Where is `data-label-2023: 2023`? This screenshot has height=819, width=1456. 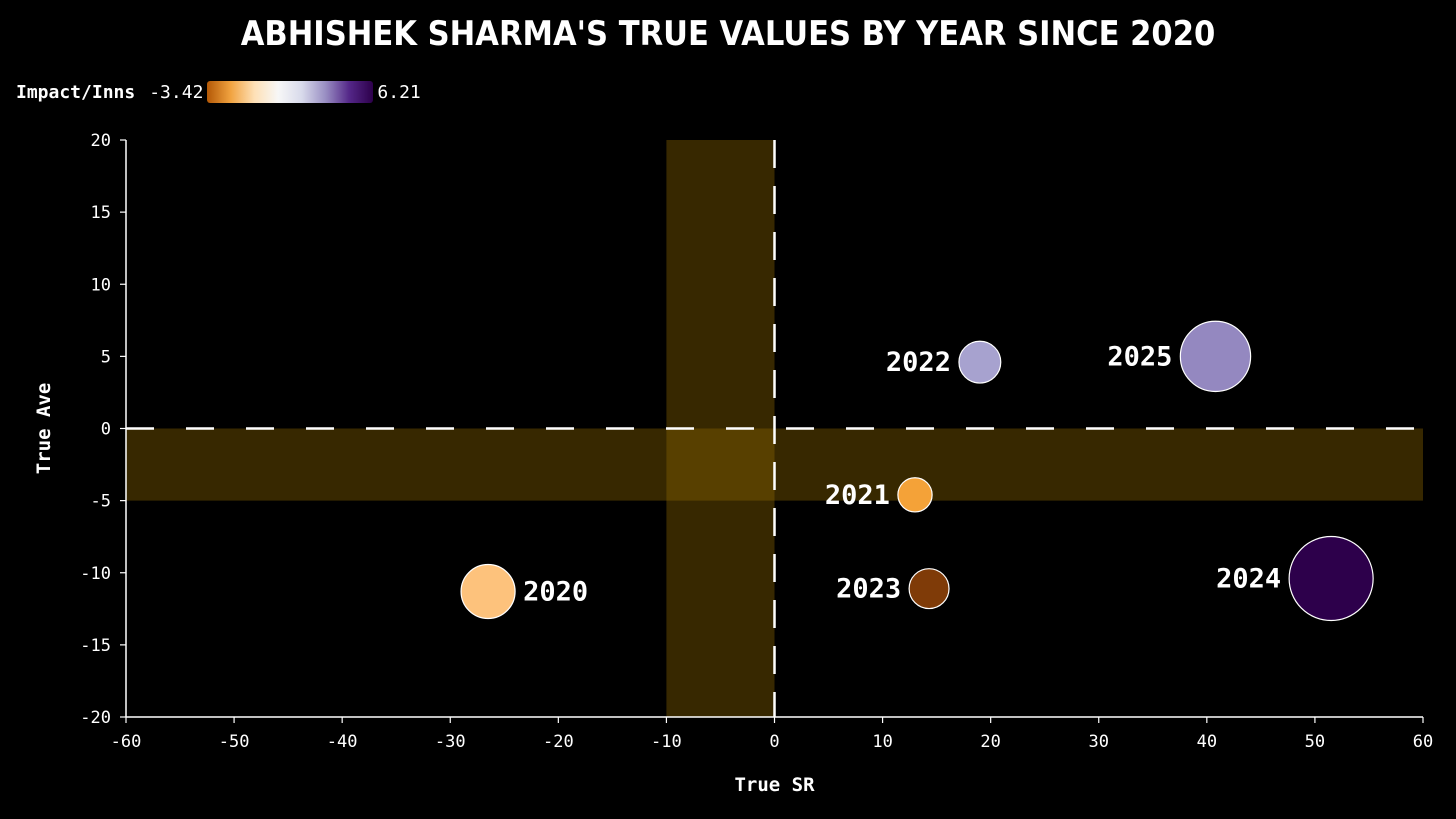 data-label-2023: 2023 is located at coordinates (868, 589).